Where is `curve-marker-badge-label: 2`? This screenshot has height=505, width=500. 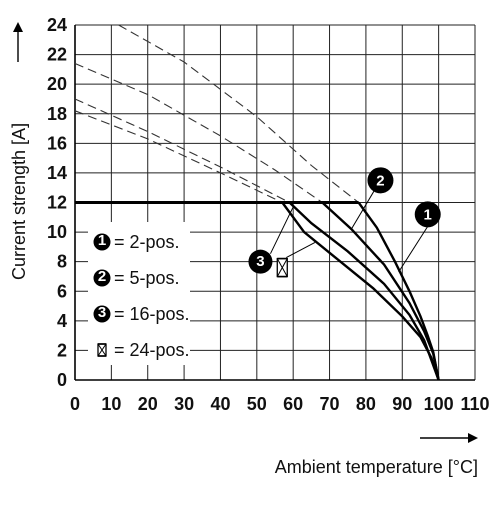
curve-marker-badge-label: 2 is located at coordinates (380, 180).